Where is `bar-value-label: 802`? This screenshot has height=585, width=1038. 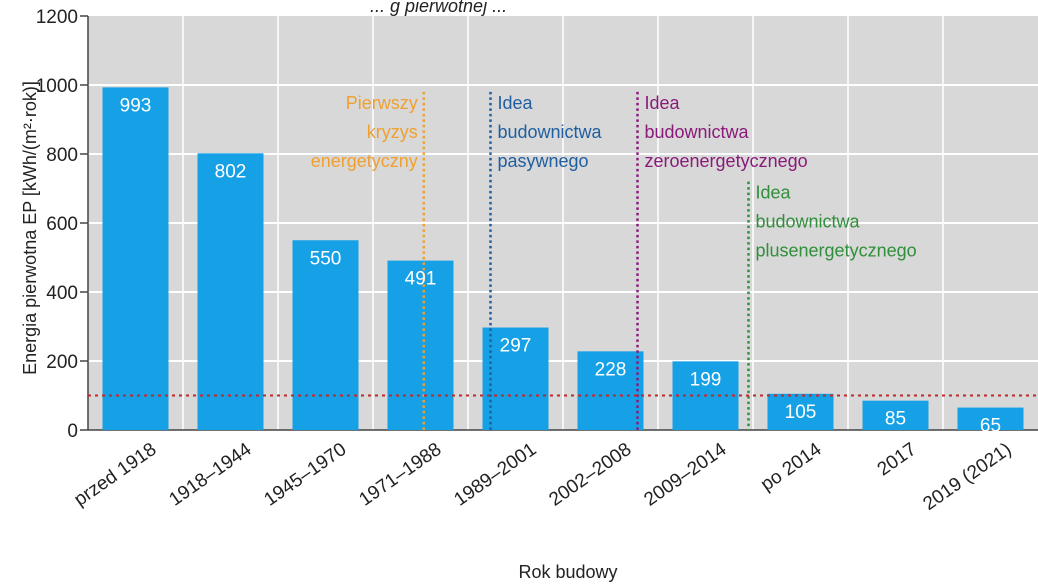
bar-value-label: 802 is located at coordinates (231, 171).